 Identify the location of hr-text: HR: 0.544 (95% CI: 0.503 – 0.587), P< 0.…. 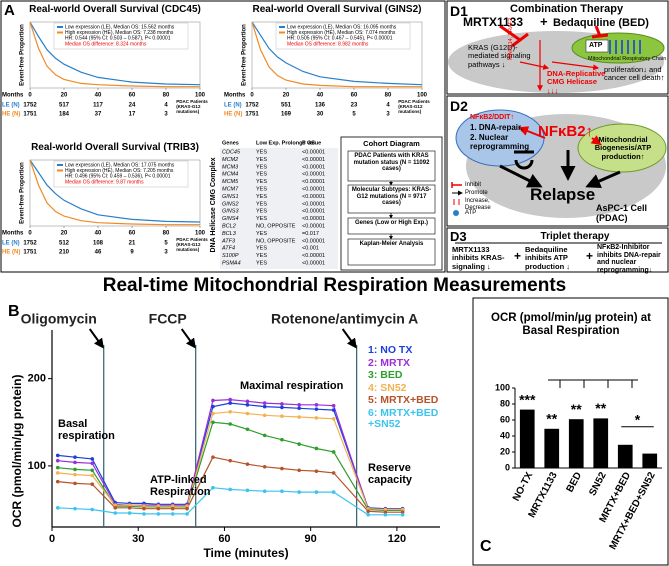
(118, 38).